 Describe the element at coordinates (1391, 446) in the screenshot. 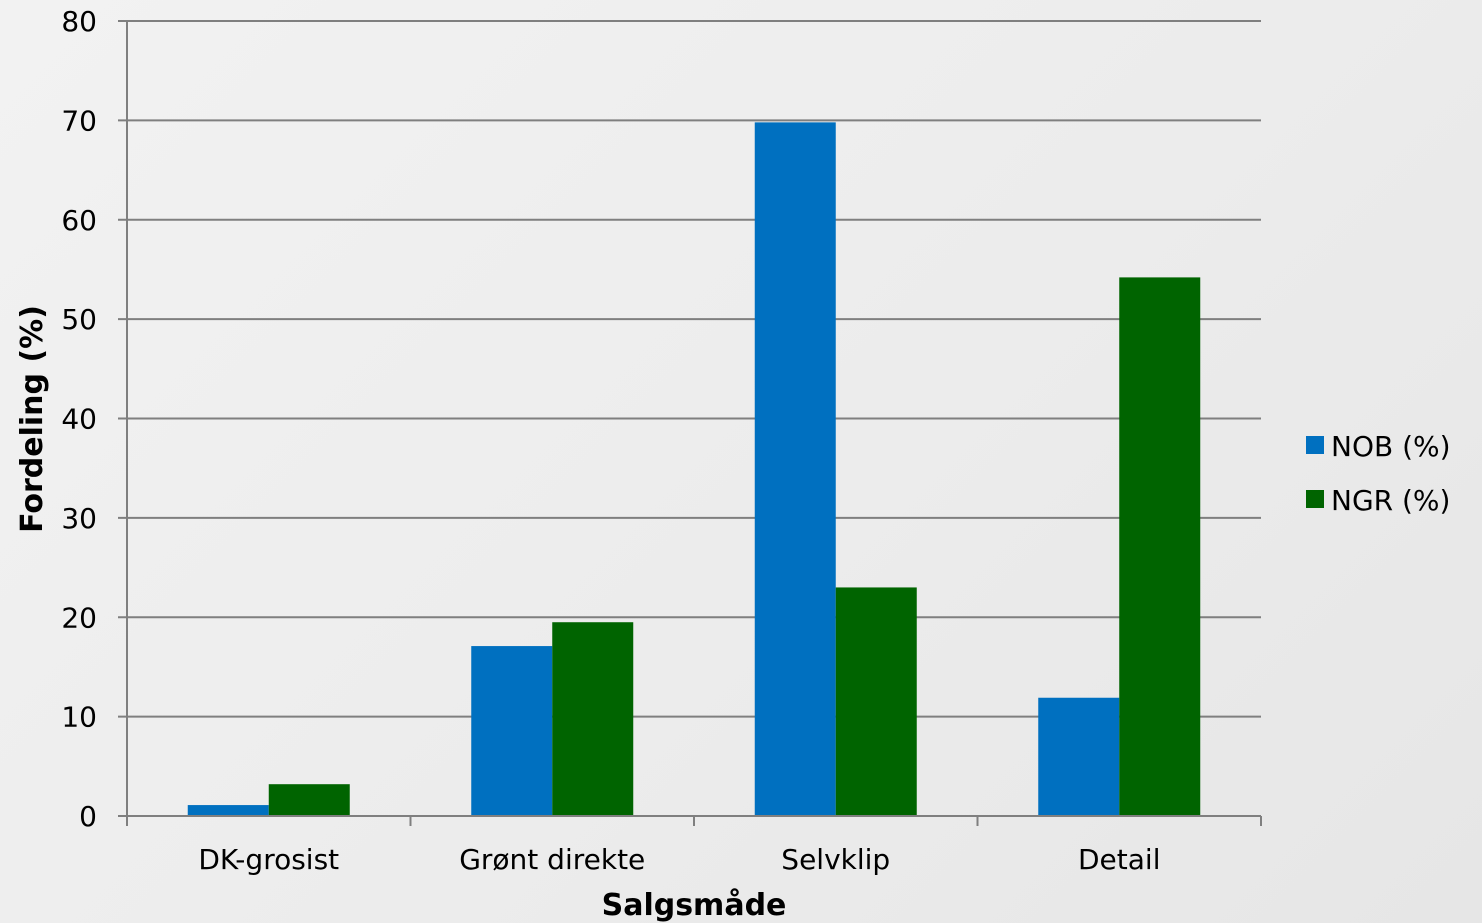

I see `legend-label: NOB (%)` at that location.